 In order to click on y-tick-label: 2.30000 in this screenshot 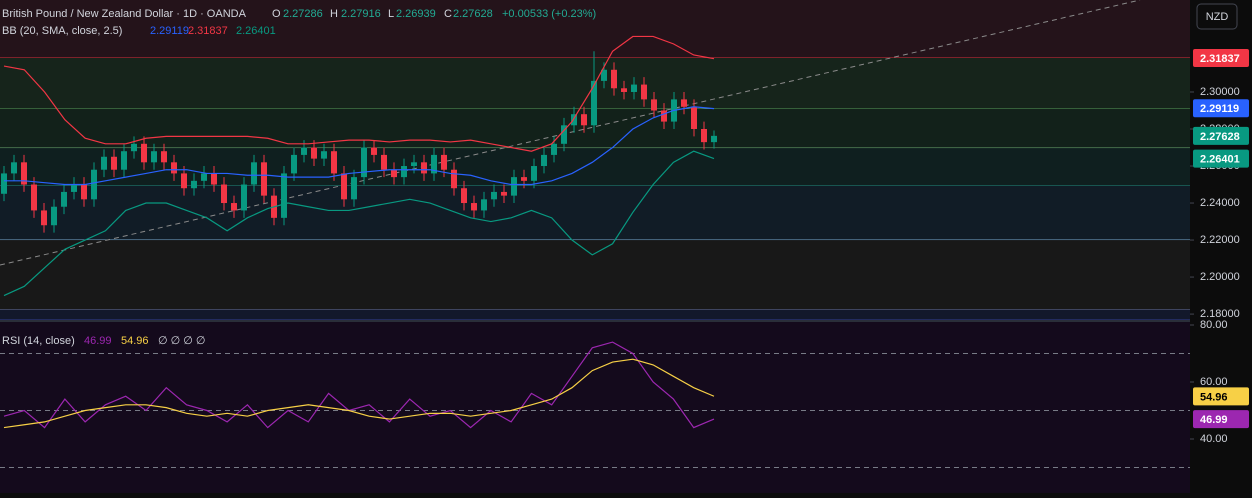, I will do `click(1220, 92)`.